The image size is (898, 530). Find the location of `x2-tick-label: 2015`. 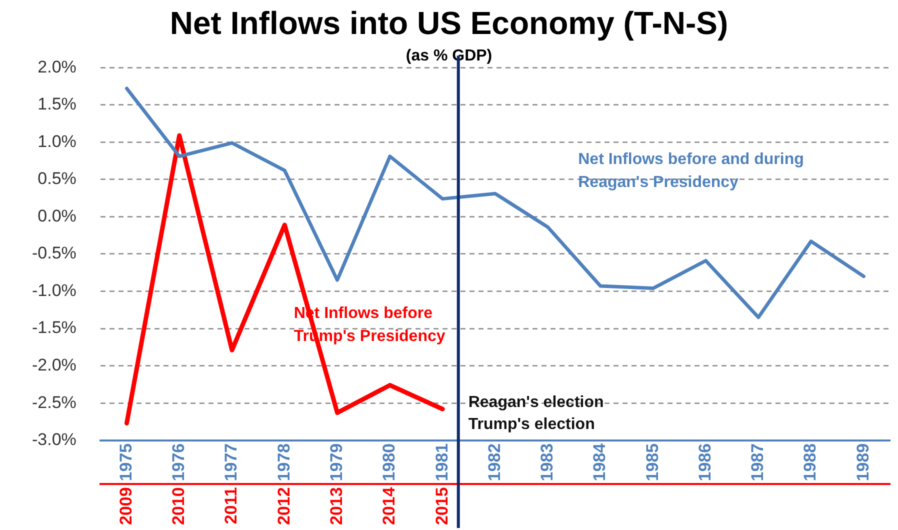

x2-tick-label: 2015 is located at coordinates (442, 506).